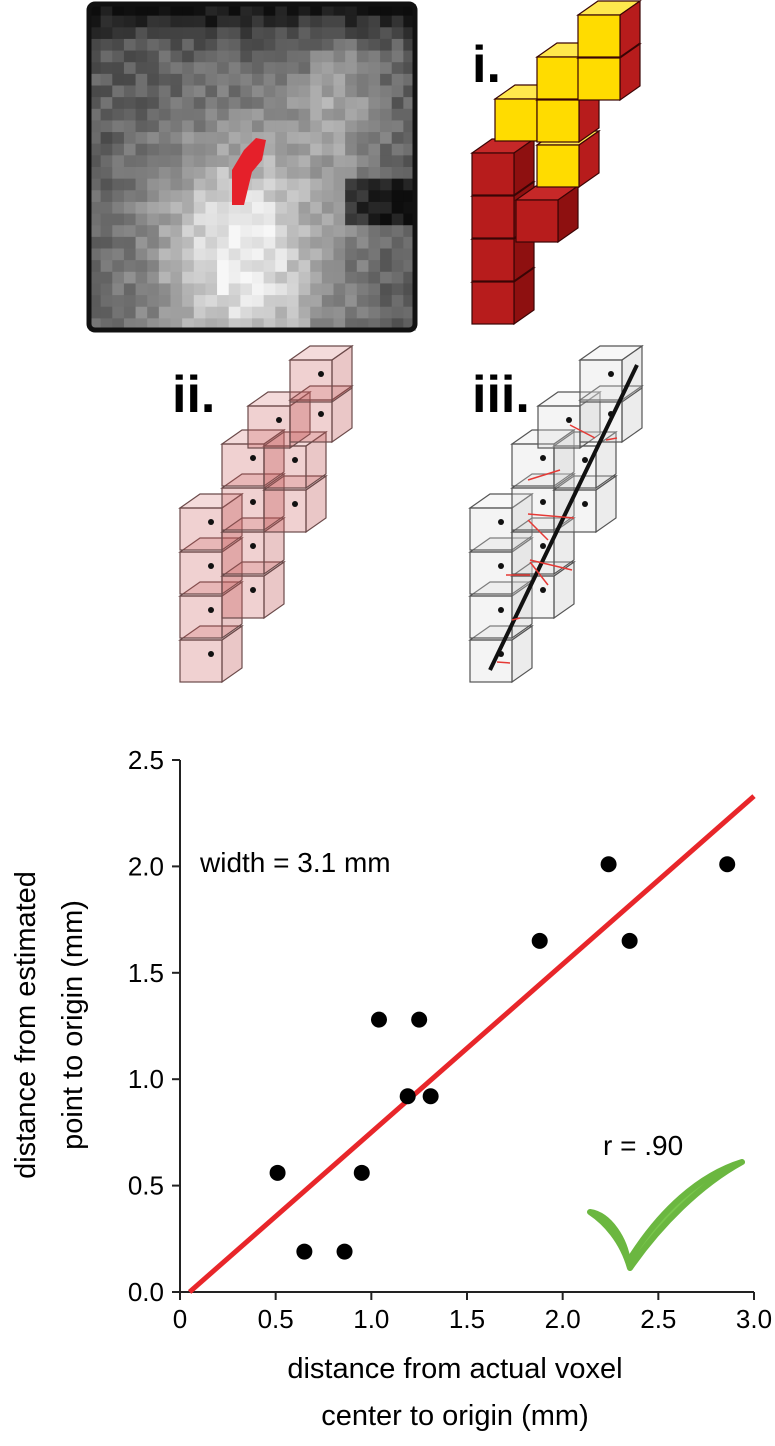 This screenshot has width=775, height=1446. I want to click on y-tick-label: 2.0, so click(146, 866).